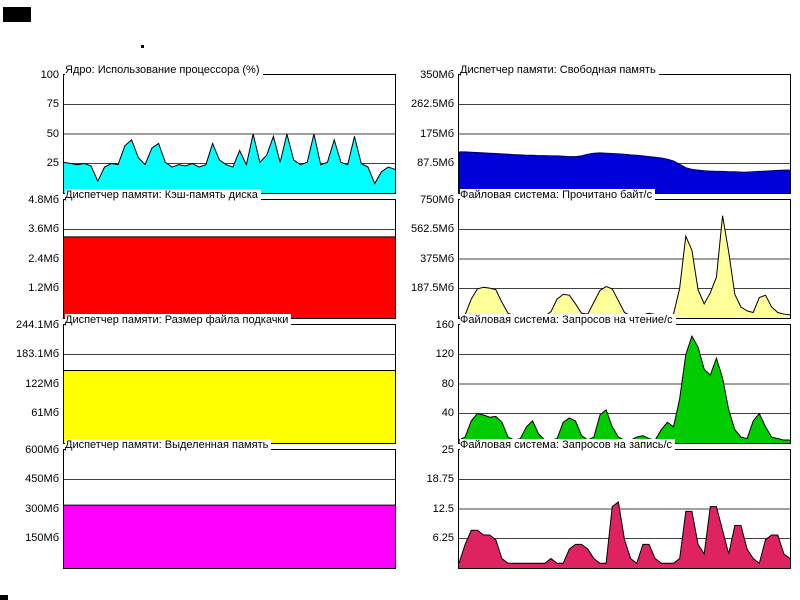  Describe the element at coordinates (178, 320) in the screenshot. I see `chart-title: Диспетчер памяти: Размер файла подкачки` at that location.